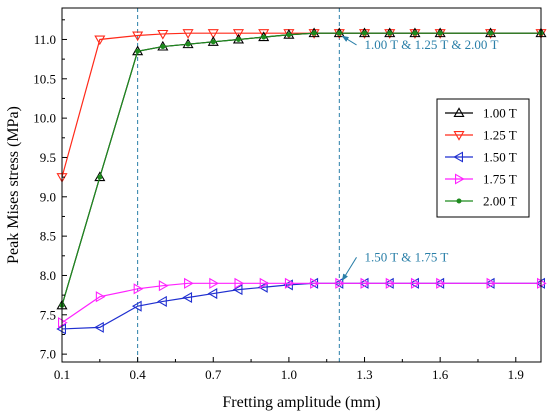 The image size is (550, 416). What do you see at coordinates (500, 201) in the screenshot?
I see `legend-label: 2.00 T` at bounding box center [500, 201].